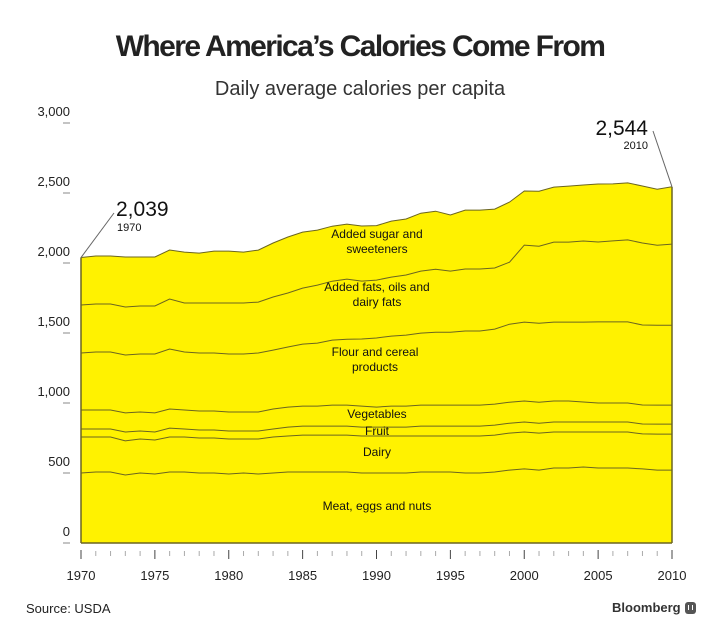  Describe the element at coordinates (154, 575) in the screenshot. I see `x-tick-label: 1975` at that location.